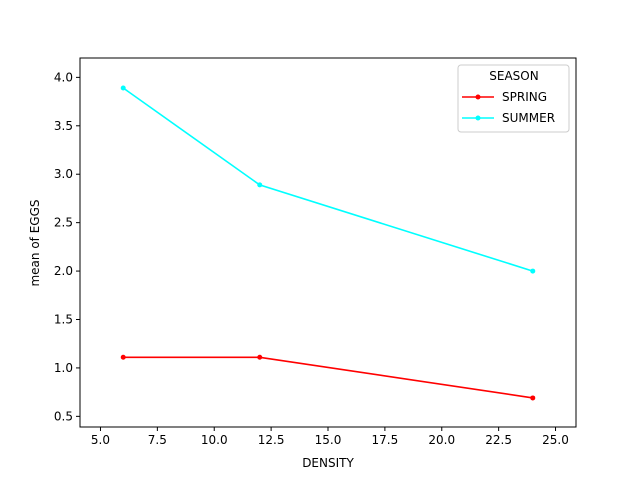 Image resolution: width=640 pixels, height=480 pixels. Describe the element at coordinates (271, 440) in the screenshot. I see `x-tick-label: 12.5` at that location.